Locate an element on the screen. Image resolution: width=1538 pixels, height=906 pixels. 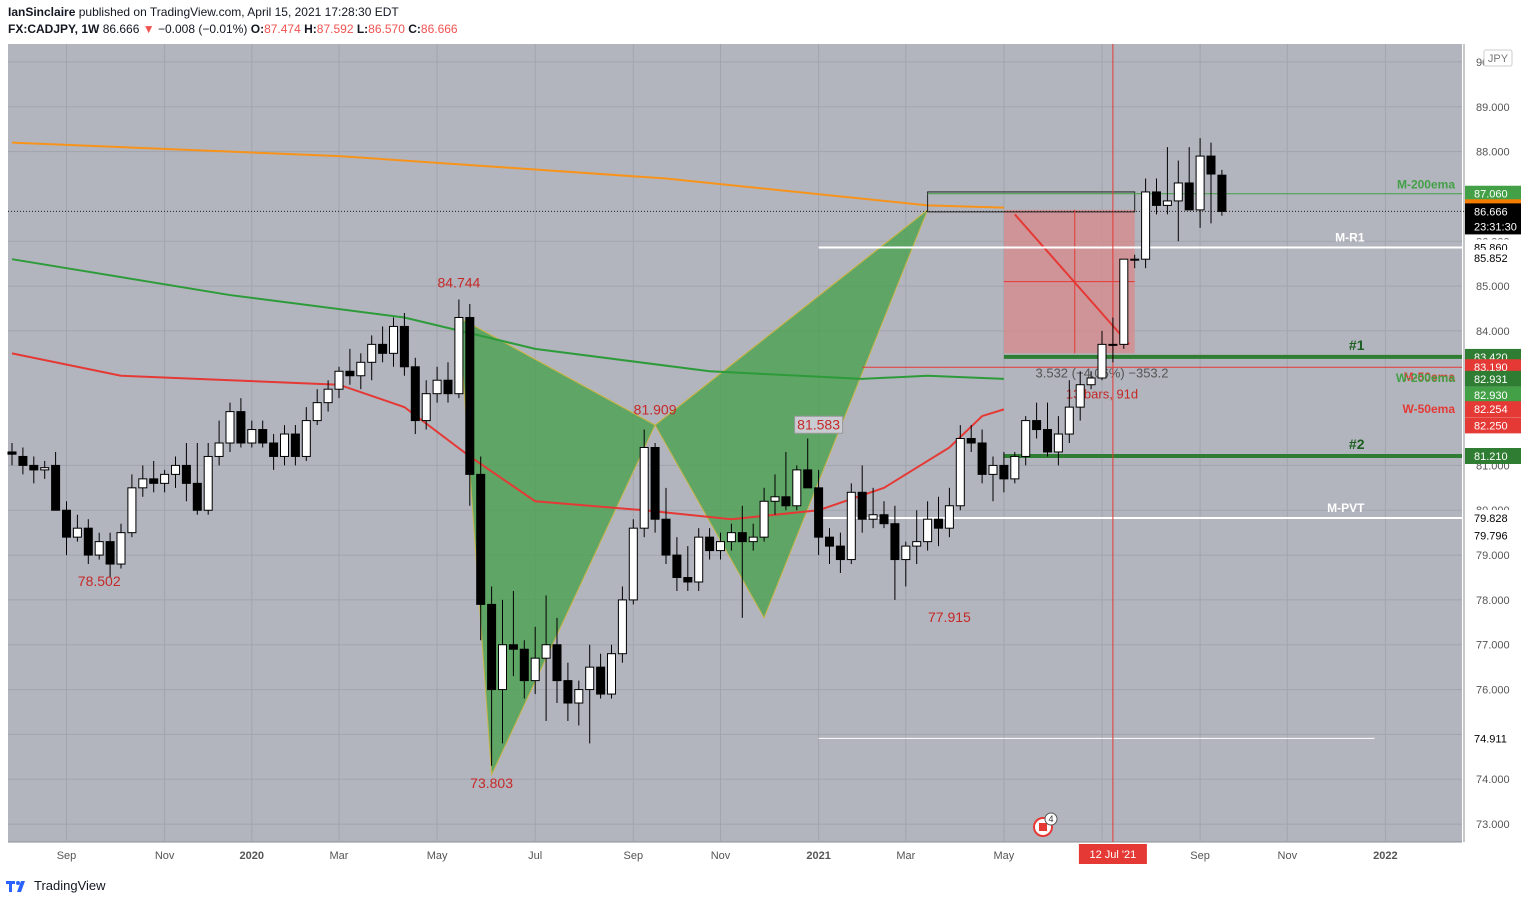
price-tick-label: 73.000 is located at coordinates (1493, 825).